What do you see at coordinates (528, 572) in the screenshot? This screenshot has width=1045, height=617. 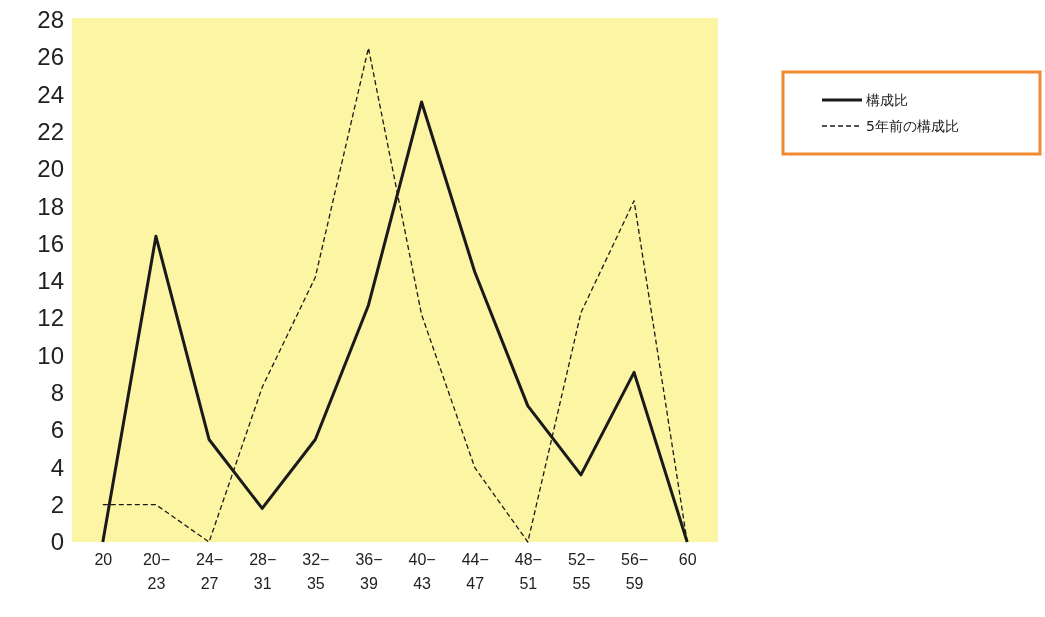 I see `x-tick-label: 48−51` at bounding box center [528, 572].